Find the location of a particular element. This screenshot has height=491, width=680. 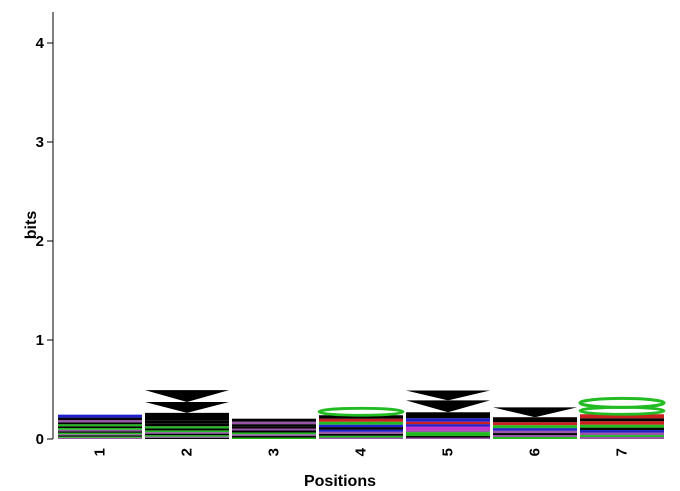

x-axis: 1 2 3 4 5 6 7 is located at coordinates (361, 451).